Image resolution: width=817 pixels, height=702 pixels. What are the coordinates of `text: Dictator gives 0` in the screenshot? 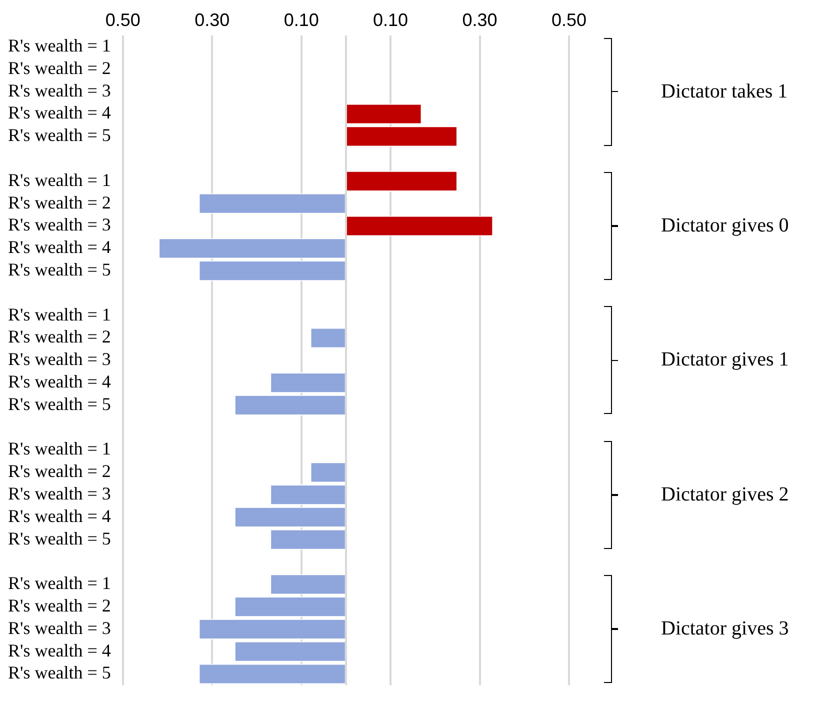 It's located at (725, 226).